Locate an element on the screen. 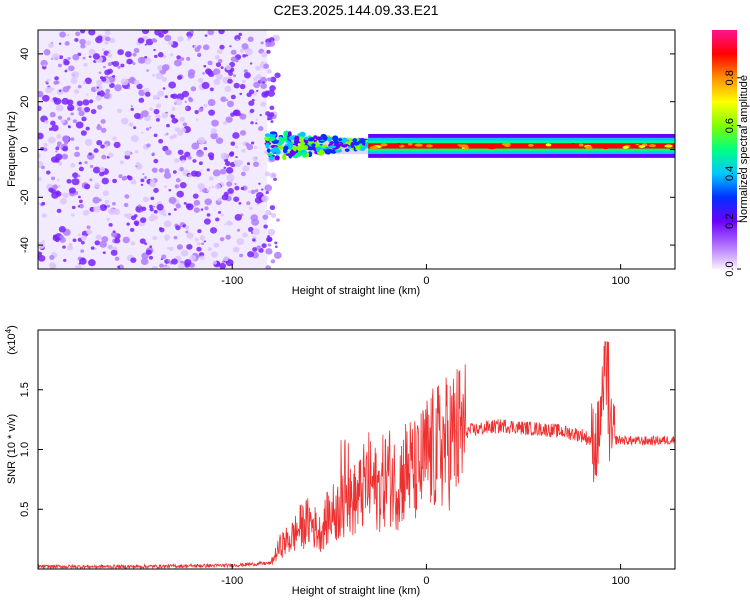  colorbar-tick-label: 0.8 is located at coordinates (730, 77).